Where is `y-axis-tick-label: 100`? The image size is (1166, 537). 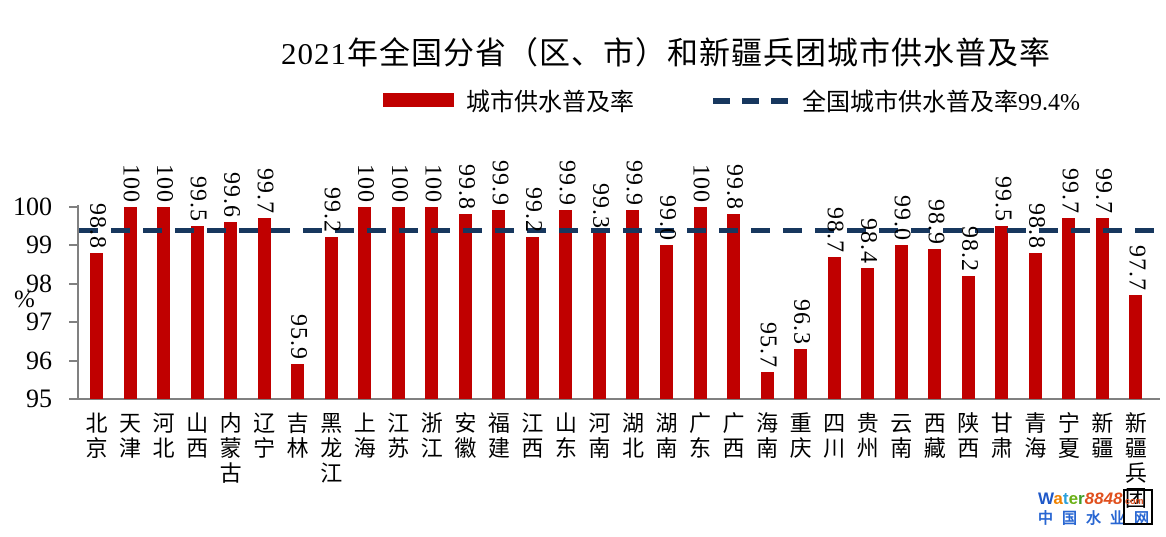
y-axis-tick-label: 100 is located at coordinates (32, 206).